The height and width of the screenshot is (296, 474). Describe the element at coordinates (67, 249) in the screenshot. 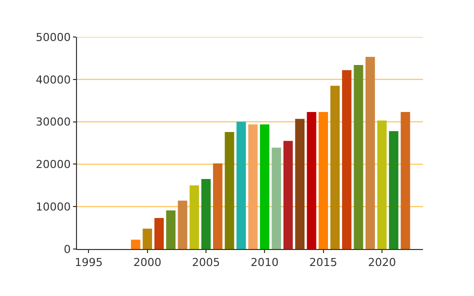

I see `y-tick-label: 0` at that location.